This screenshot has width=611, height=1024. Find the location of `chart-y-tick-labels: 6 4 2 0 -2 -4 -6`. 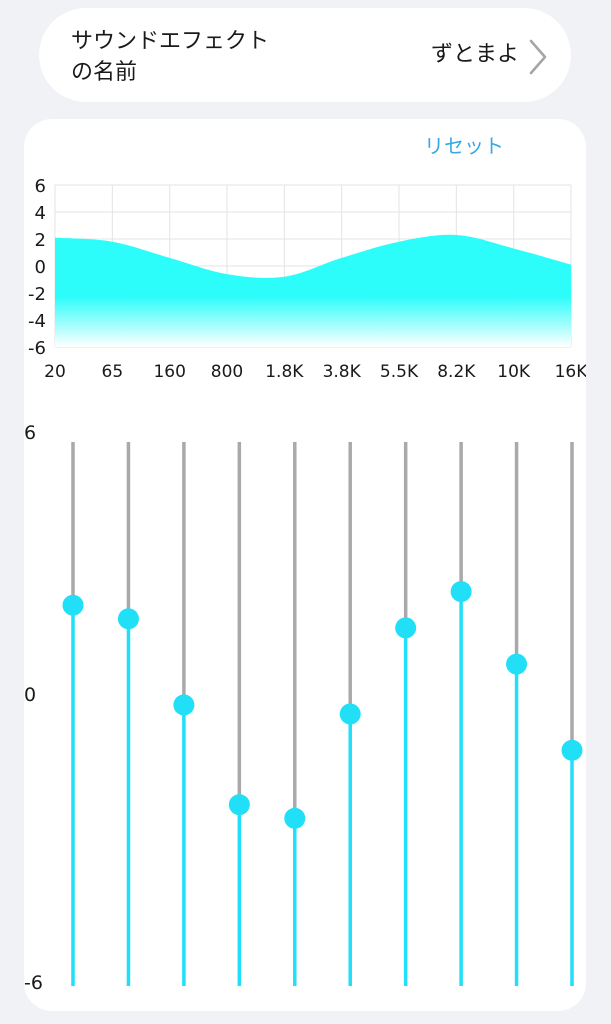

chart-y-tick-labels: 6 4 2 0 -2 -4 -6 is located at coordinates (37, 267).